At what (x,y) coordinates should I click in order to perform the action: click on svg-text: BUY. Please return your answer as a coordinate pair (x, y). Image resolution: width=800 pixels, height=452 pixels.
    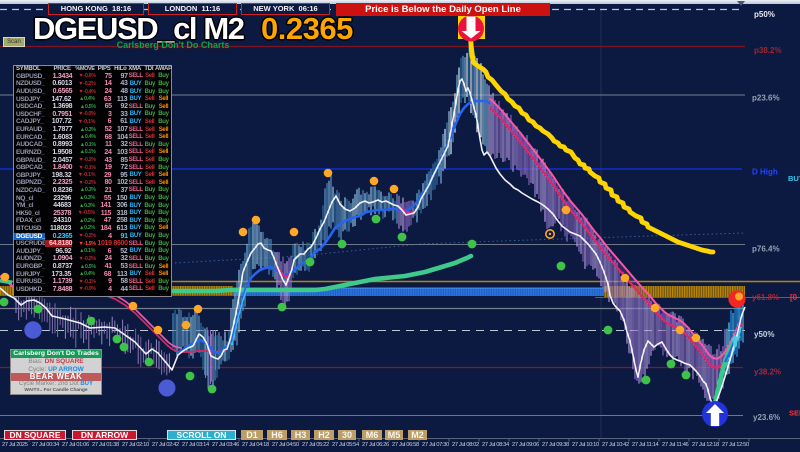
    Looking at the image, I should click on (794, 178).